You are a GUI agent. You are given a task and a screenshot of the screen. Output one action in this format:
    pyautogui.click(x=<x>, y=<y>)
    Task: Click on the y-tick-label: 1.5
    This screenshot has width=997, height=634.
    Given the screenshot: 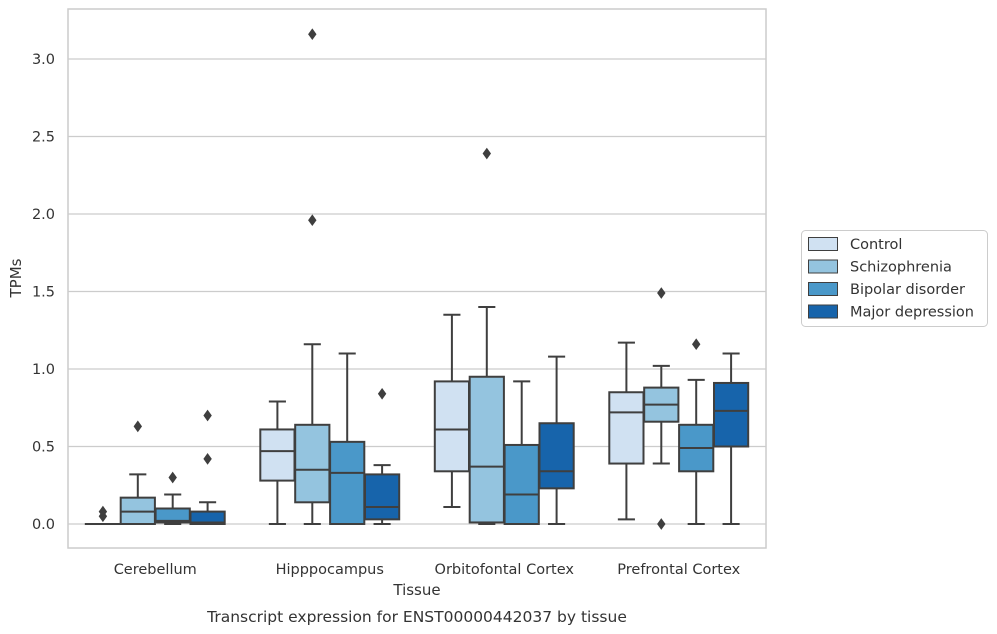 What is the action you would take?
    pyautogui.click(x=43, y=293)
    